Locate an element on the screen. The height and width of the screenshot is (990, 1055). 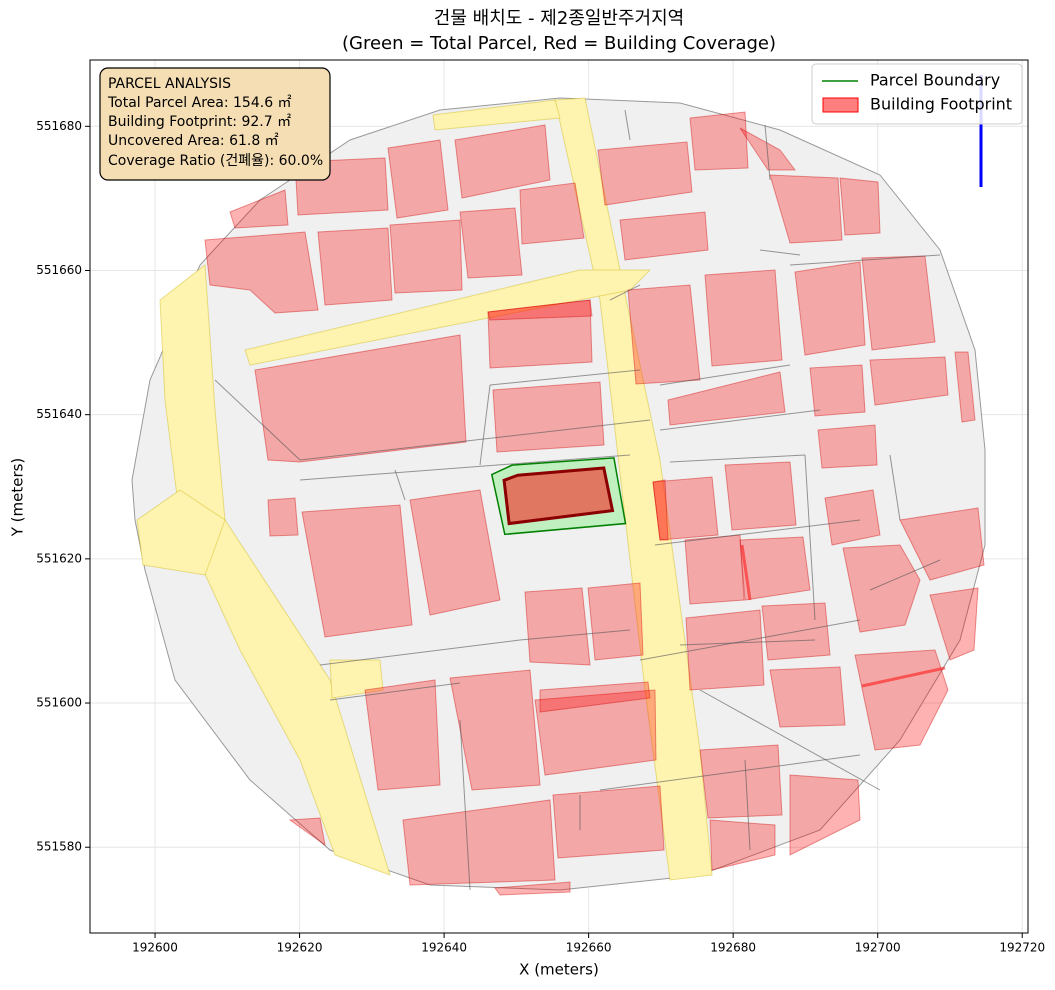
building-footprint is located at coordinates (558, 496).